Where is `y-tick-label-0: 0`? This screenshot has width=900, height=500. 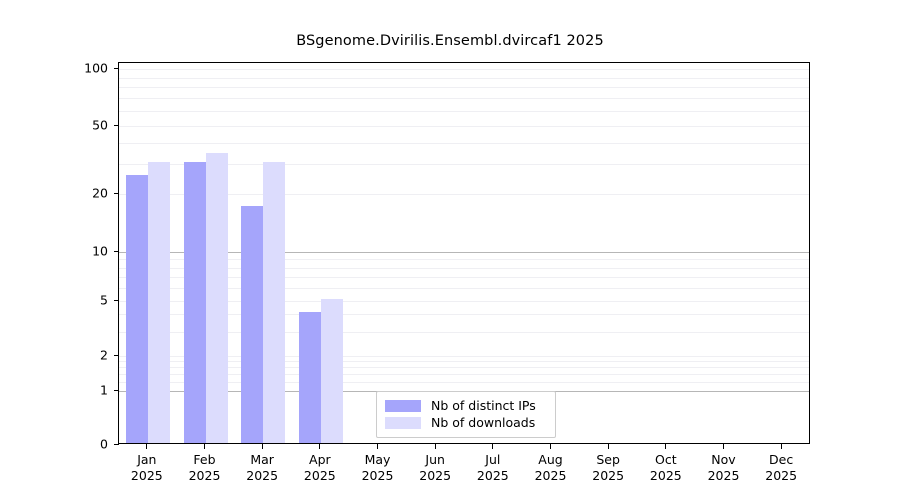 y-tick-label-0: 0 is located at coordinates (104, 444).